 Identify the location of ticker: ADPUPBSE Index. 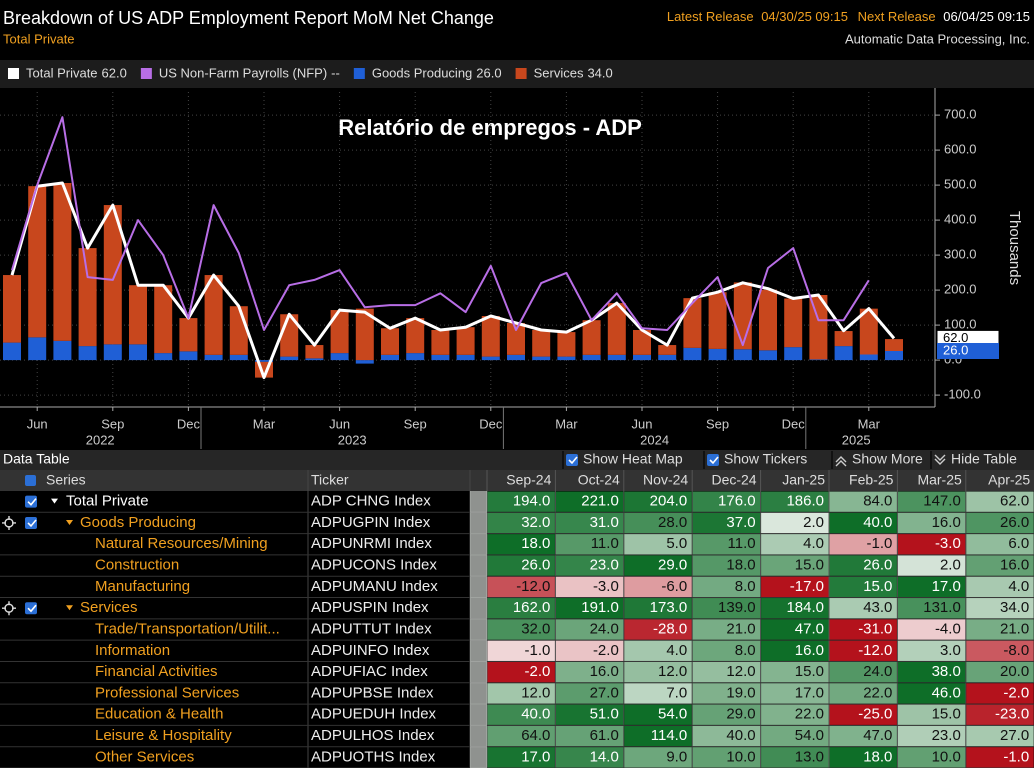
(372, 692).